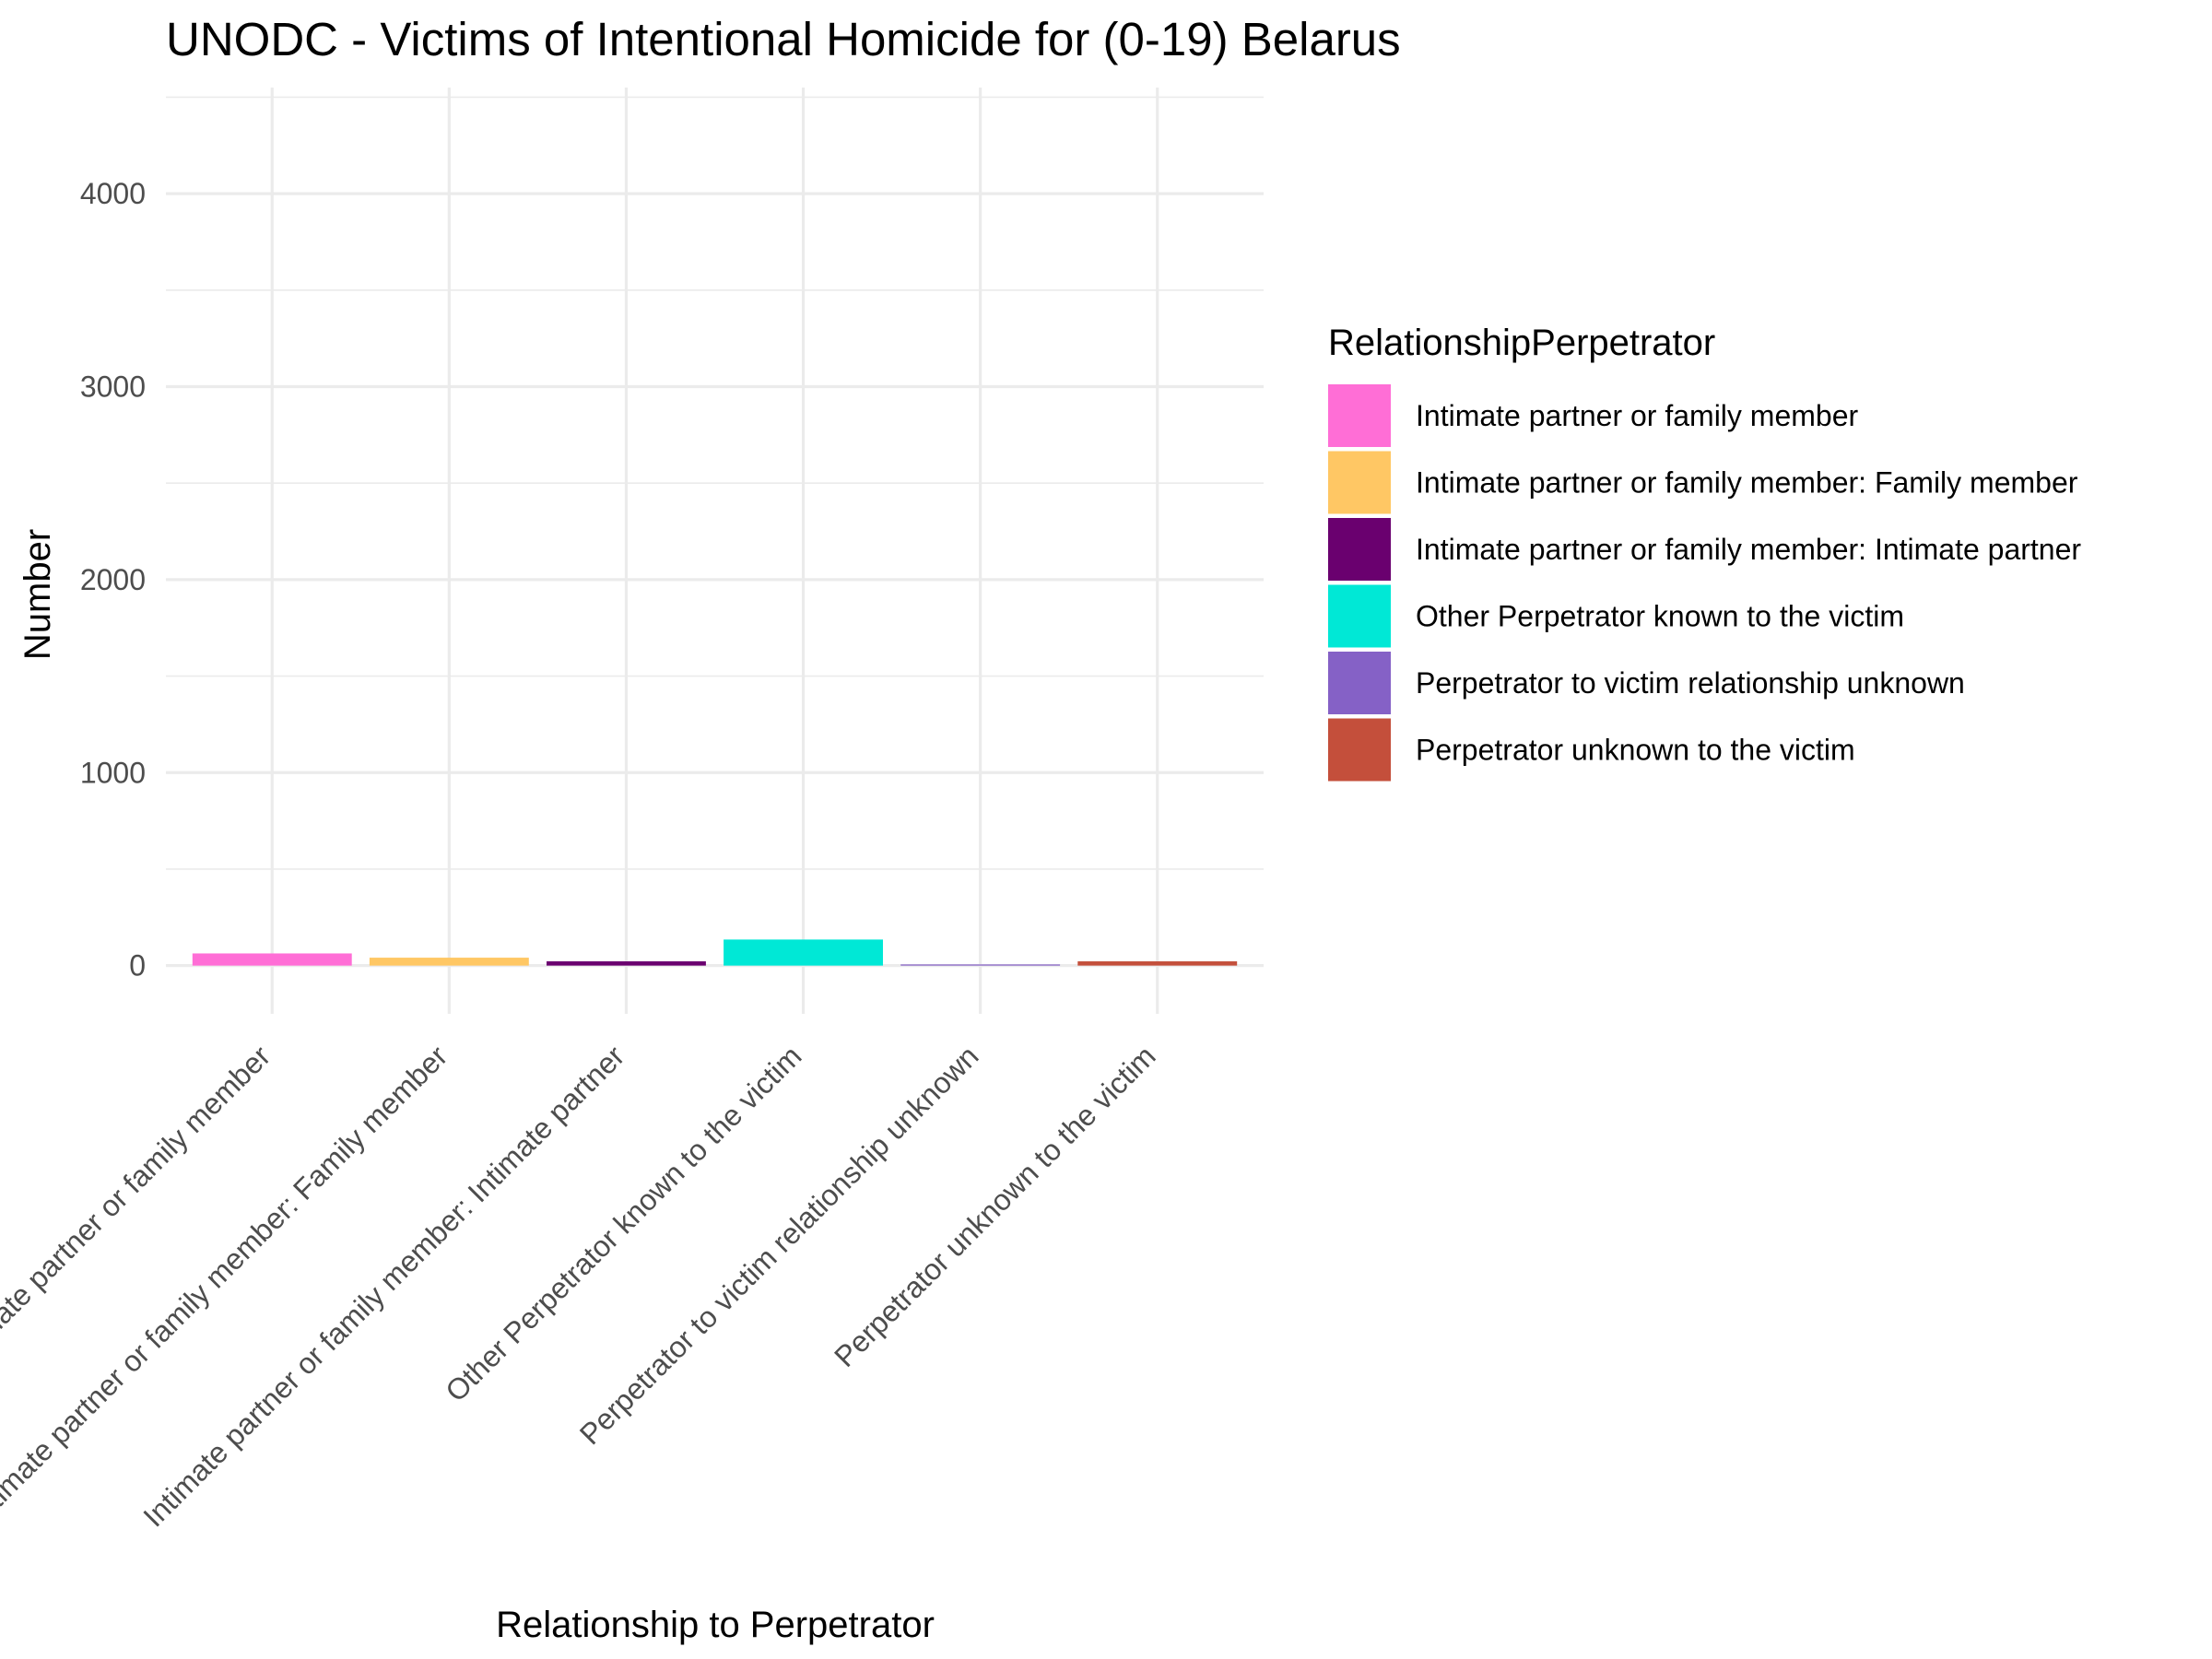 This screenshot has height=1659, width=2212. I want to click on y-tick-label: 1000, so click(113, 772).